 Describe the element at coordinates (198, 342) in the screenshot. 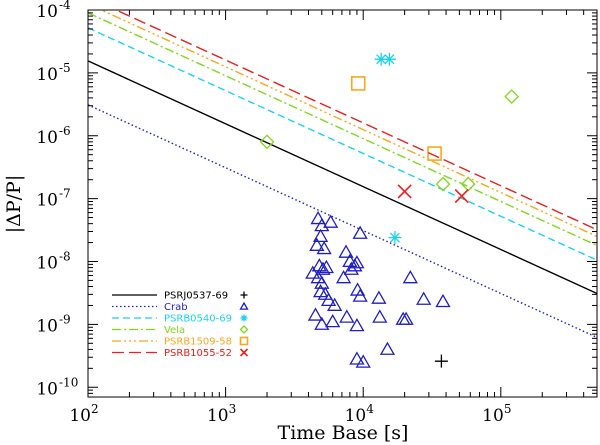

I see `legend-label: PSRB1509-58` at that location.